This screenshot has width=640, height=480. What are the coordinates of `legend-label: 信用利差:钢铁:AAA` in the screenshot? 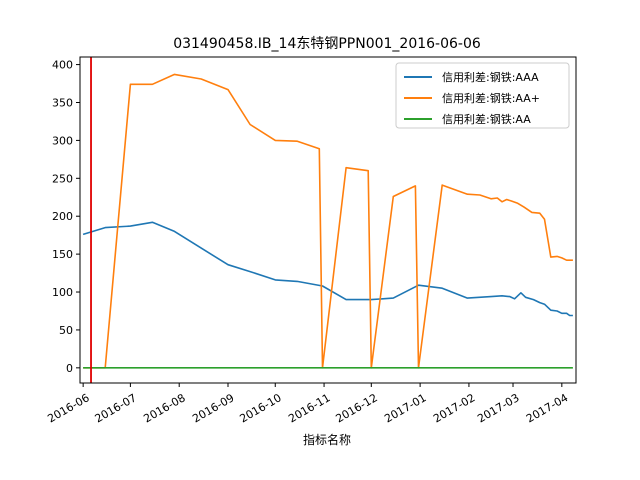 It's located at (490, 77).